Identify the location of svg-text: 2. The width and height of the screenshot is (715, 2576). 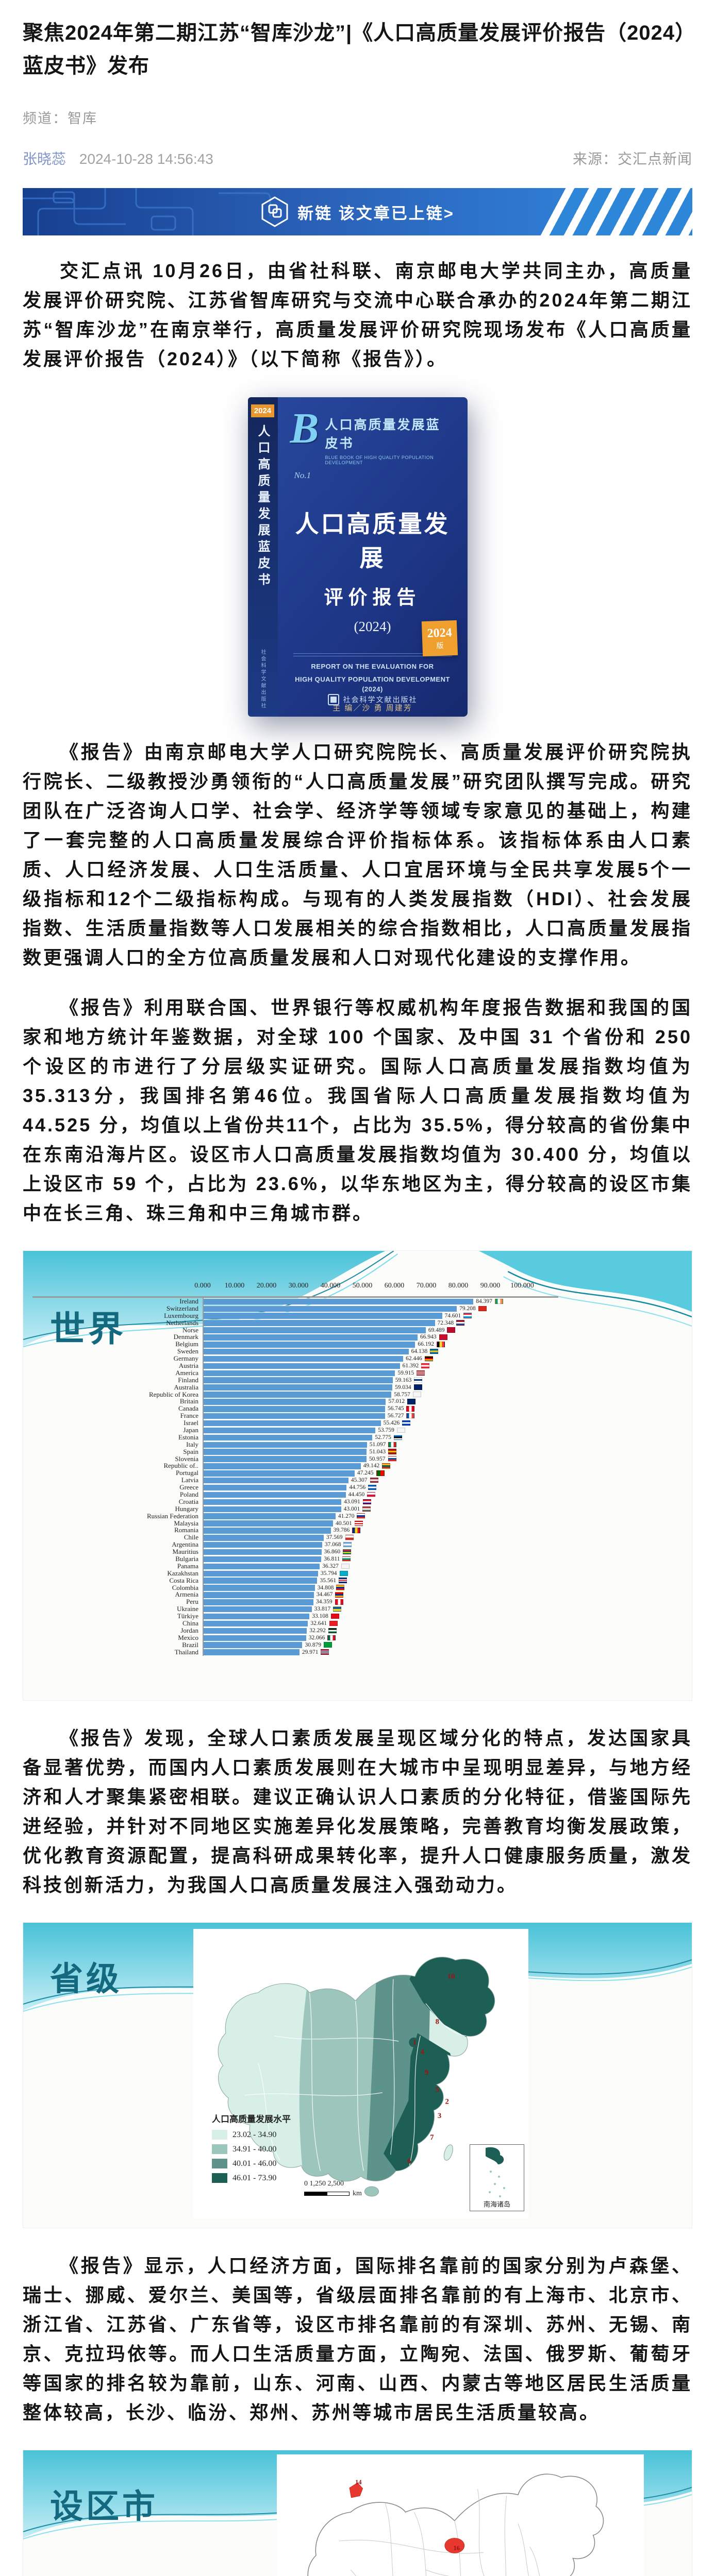
(447, 2102).